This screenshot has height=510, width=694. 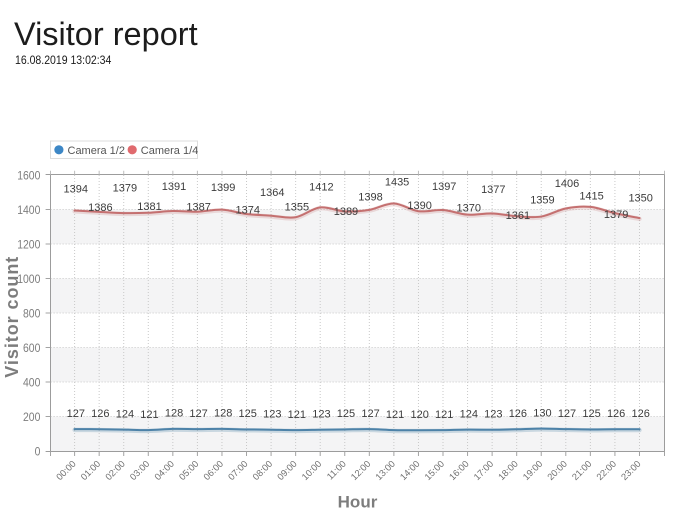 What do you see at coordinates (32, 417) in the screenshot?
I see `svg-text: 200` at bounding box center [32, 417].